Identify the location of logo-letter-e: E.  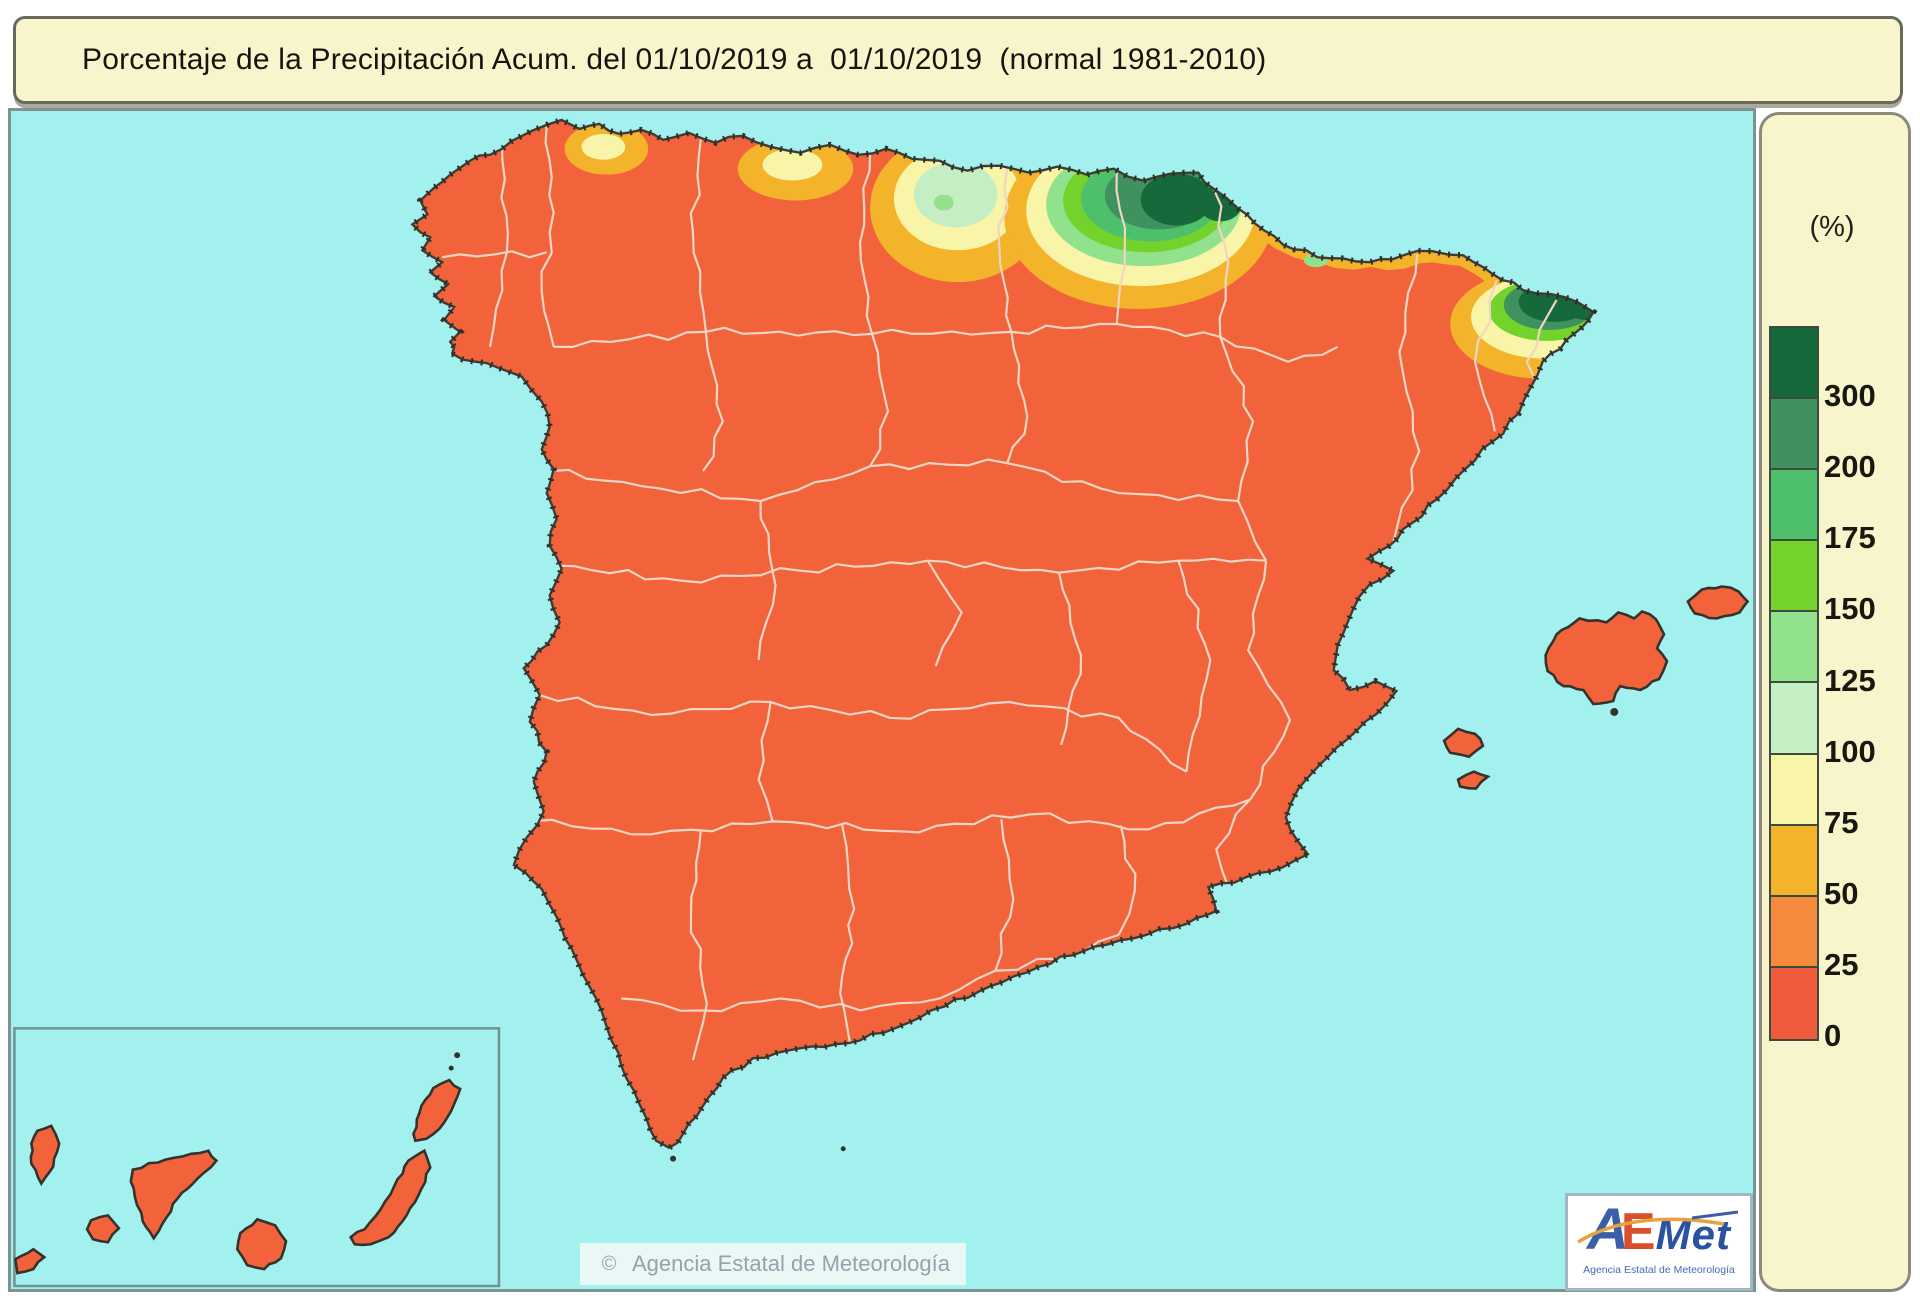
(1638, 1232).